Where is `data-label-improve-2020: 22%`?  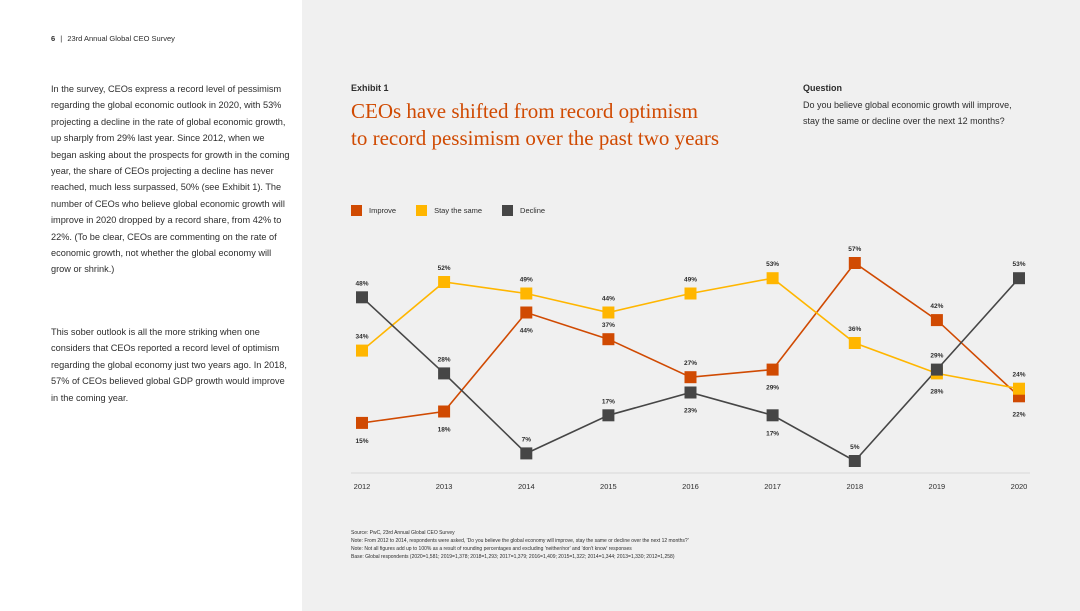 data-label-improve-2020: 22% is located at coordinates (1018, 414).